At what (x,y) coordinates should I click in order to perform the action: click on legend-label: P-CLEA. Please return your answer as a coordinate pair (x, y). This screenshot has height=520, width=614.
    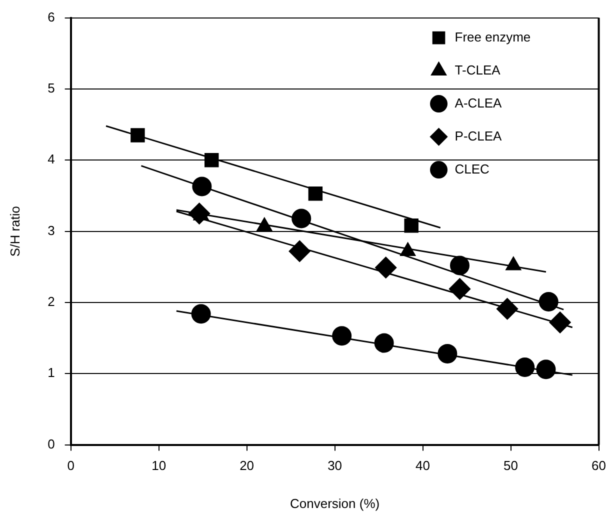
    Looking at the image, I should click on (478, 136).